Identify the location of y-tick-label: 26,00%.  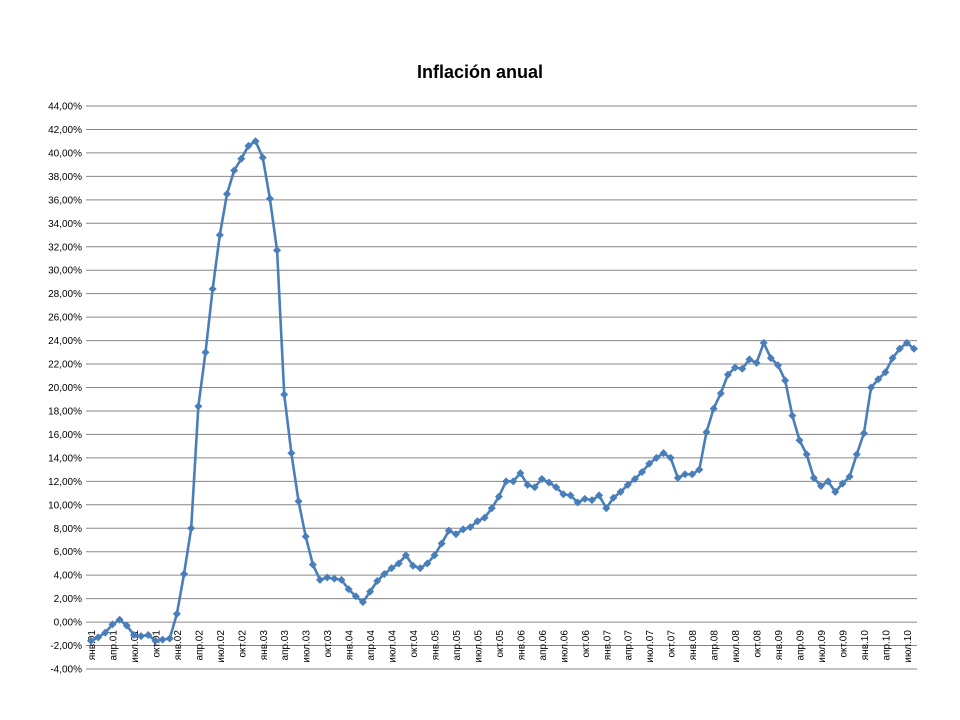
(65, 318).